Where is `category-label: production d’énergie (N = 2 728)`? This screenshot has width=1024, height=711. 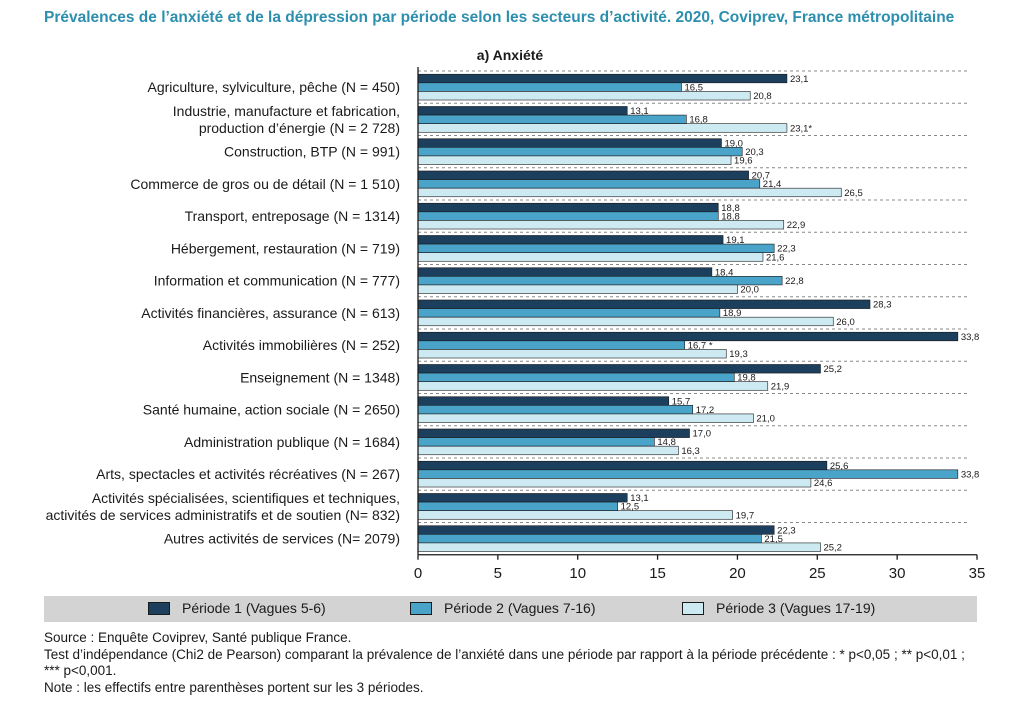
category-label: production d’énergie (N = 2 728) is located at coordinates (299, 128).